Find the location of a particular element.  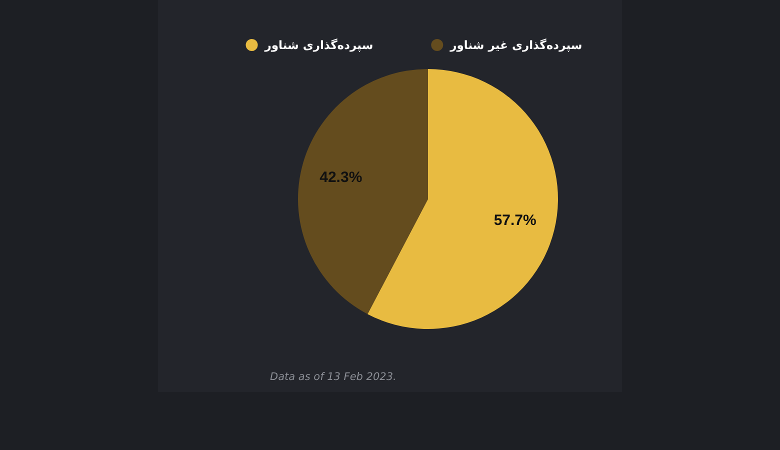

data-label: 57.7% is located at coordinates (515, 220).